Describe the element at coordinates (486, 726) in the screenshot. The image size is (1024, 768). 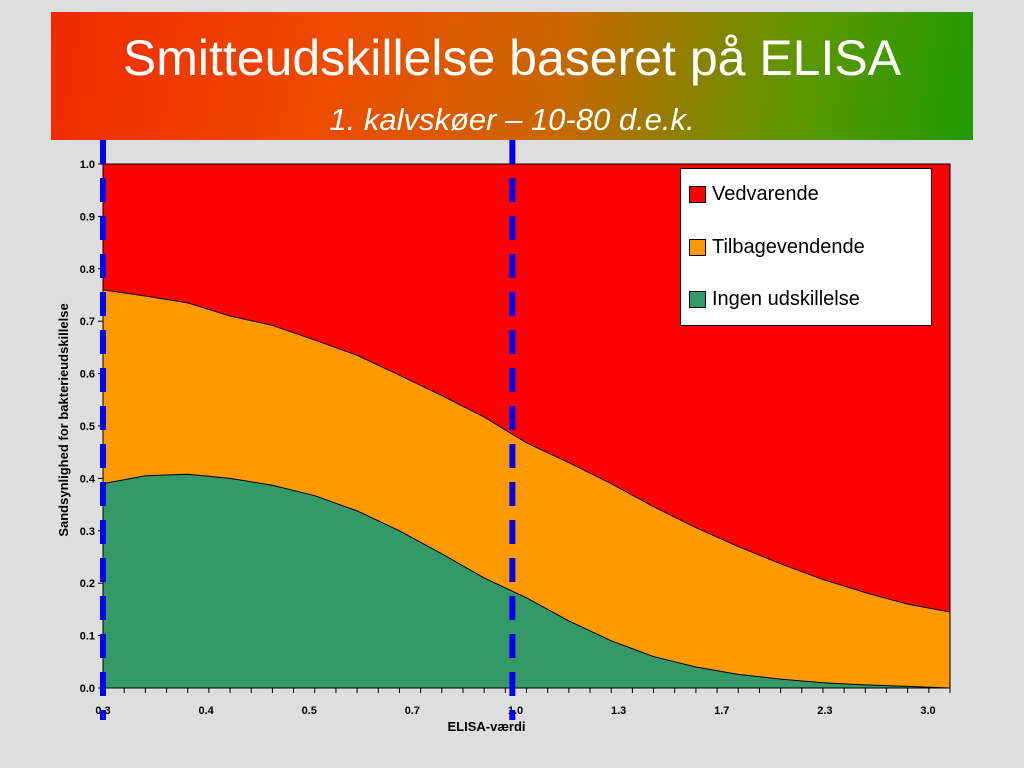
I see `x-axis-label: ELISA-værdi` at that location.